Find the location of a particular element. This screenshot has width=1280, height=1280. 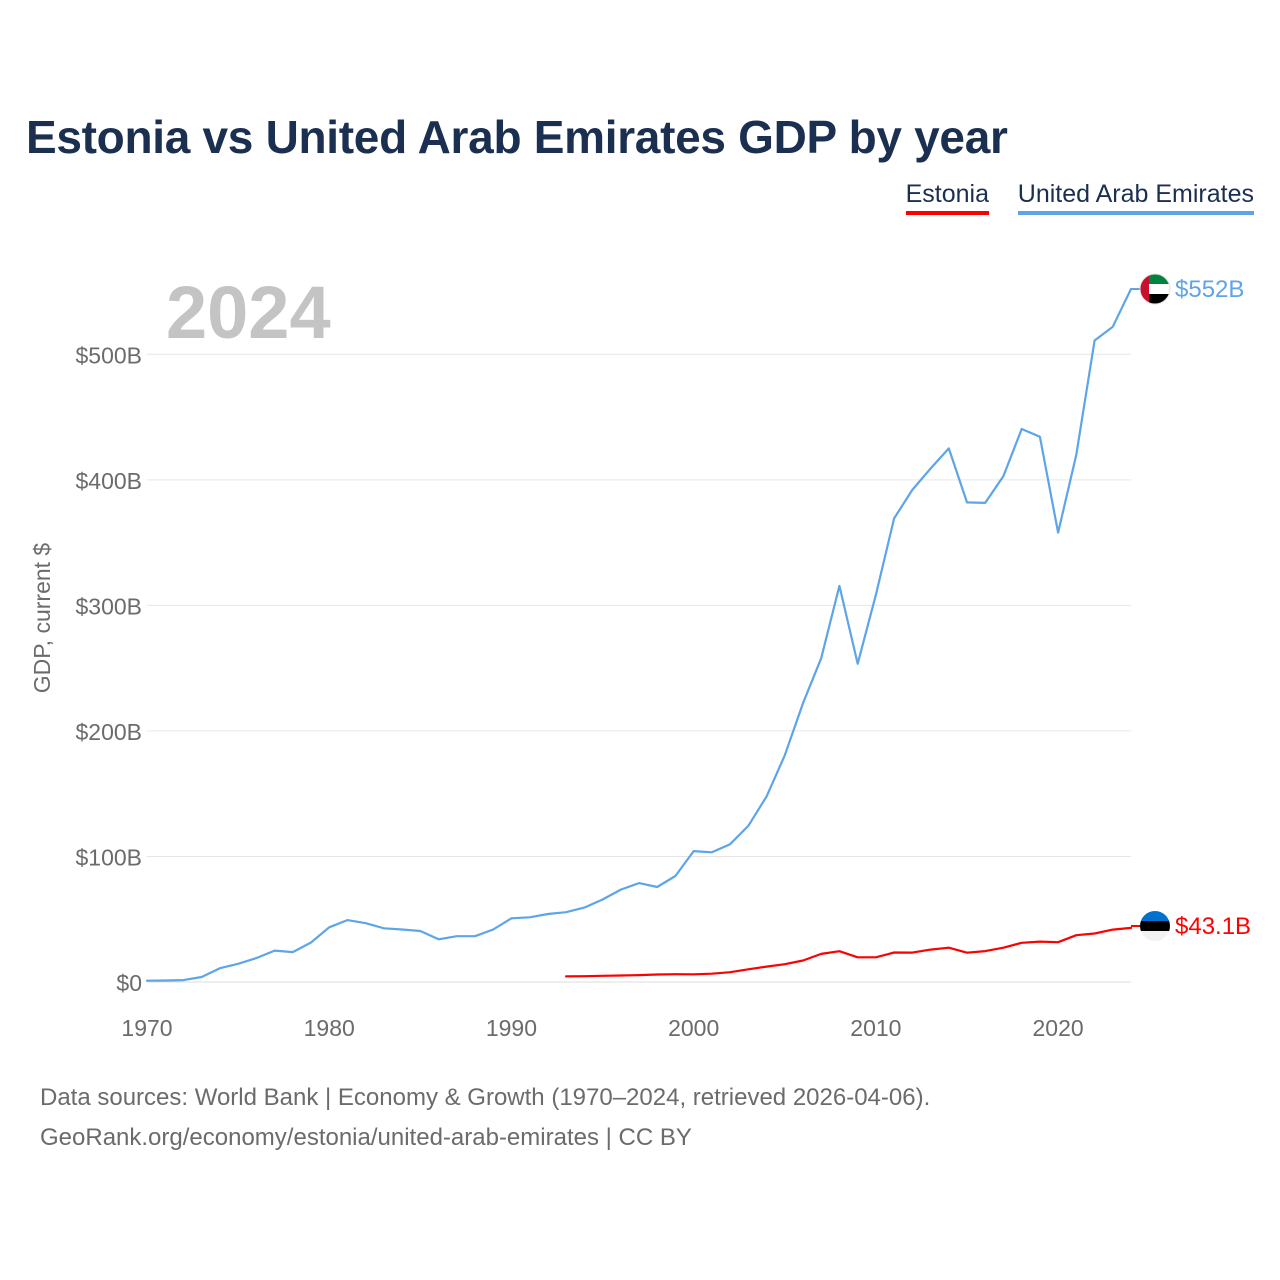

y-tick-label: $400B is located at coordinates (108, 481).